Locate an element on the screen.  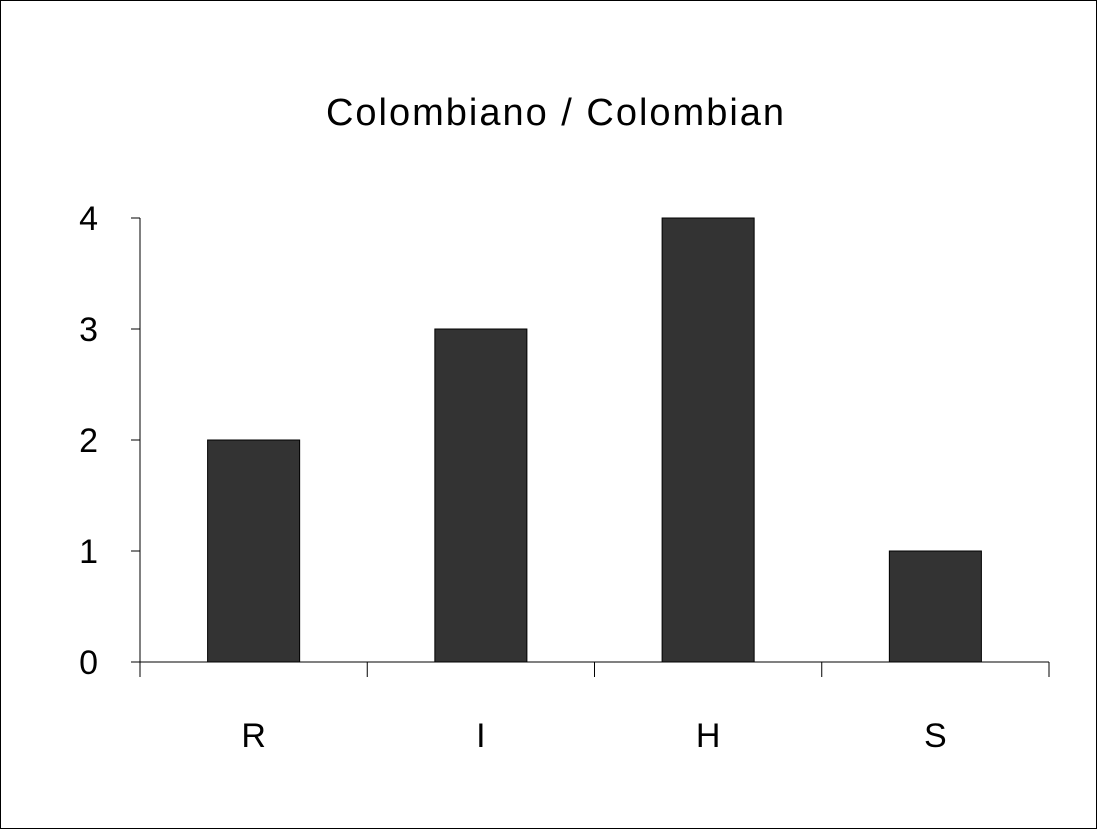
x-tick-label: S is located at coordinates (935, 736).